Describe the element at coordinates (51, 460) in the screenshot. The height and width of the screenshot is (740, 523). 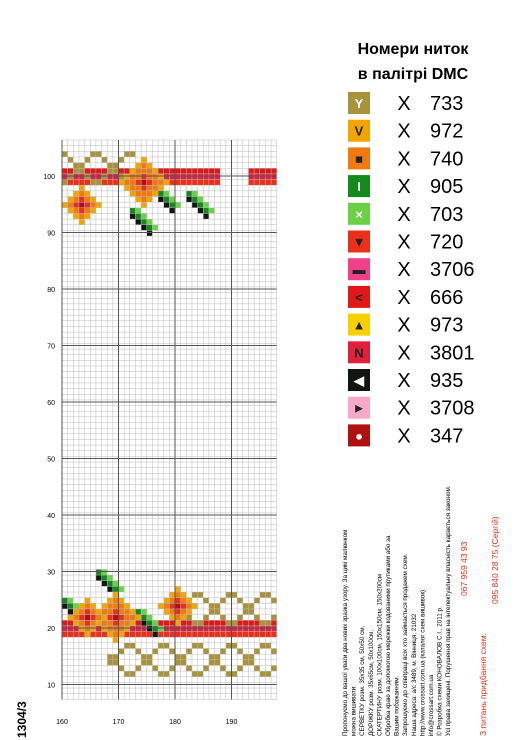
I see `y-tick-label: 50` at that location.